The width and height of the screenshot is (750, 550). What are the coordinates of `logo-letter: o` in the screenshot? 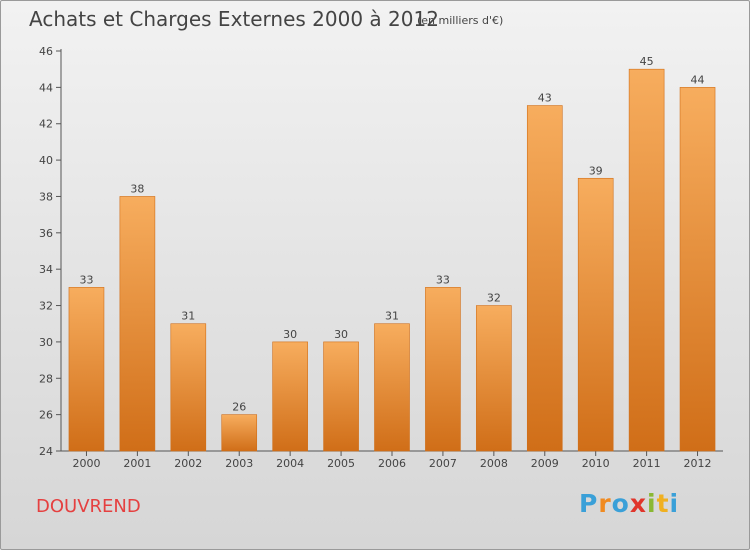 It's located at (620, 503).